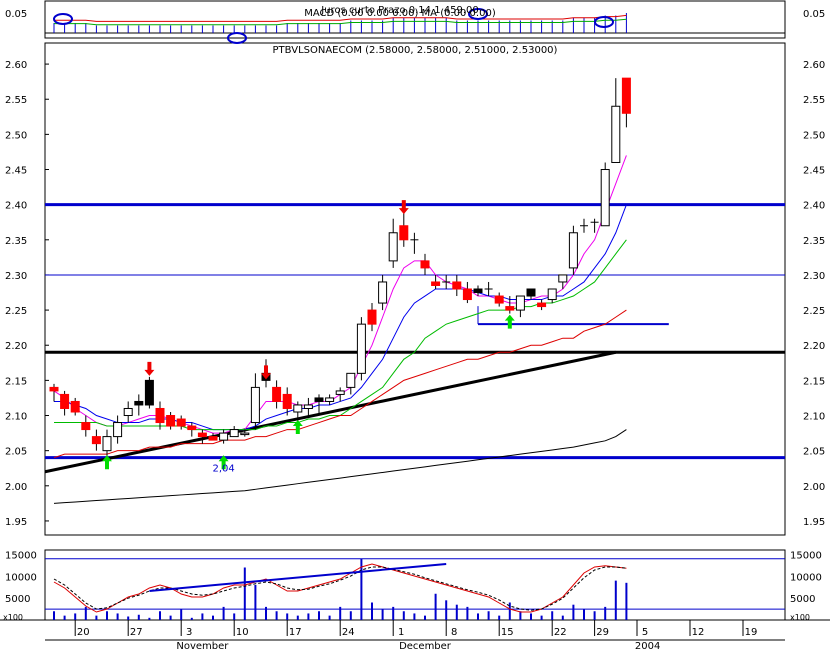  I want to click on x-day-label: 1, so click(401, 632).